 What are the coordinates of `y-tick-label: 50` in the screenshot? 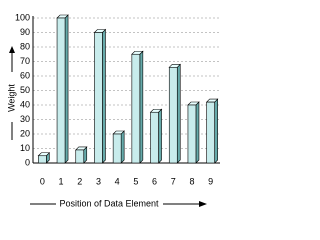 It's located at (25, 90).